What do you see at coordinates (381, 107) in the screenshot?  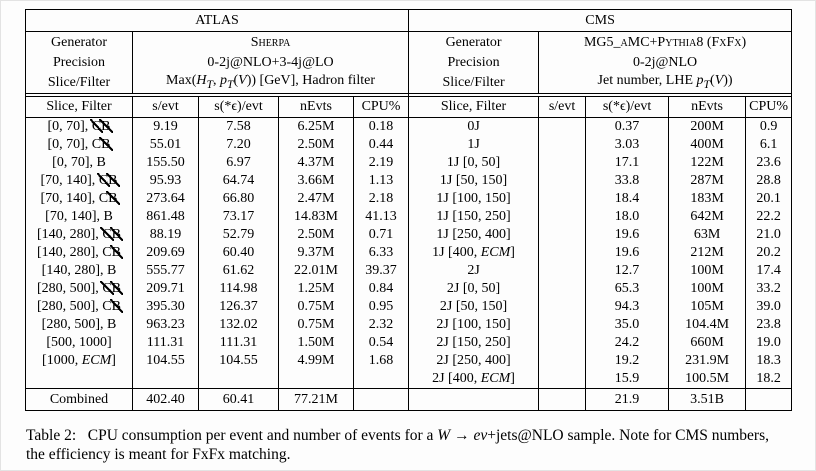 I see `atlas-col-cpu: CPU%` at bounding box center [381, 107].